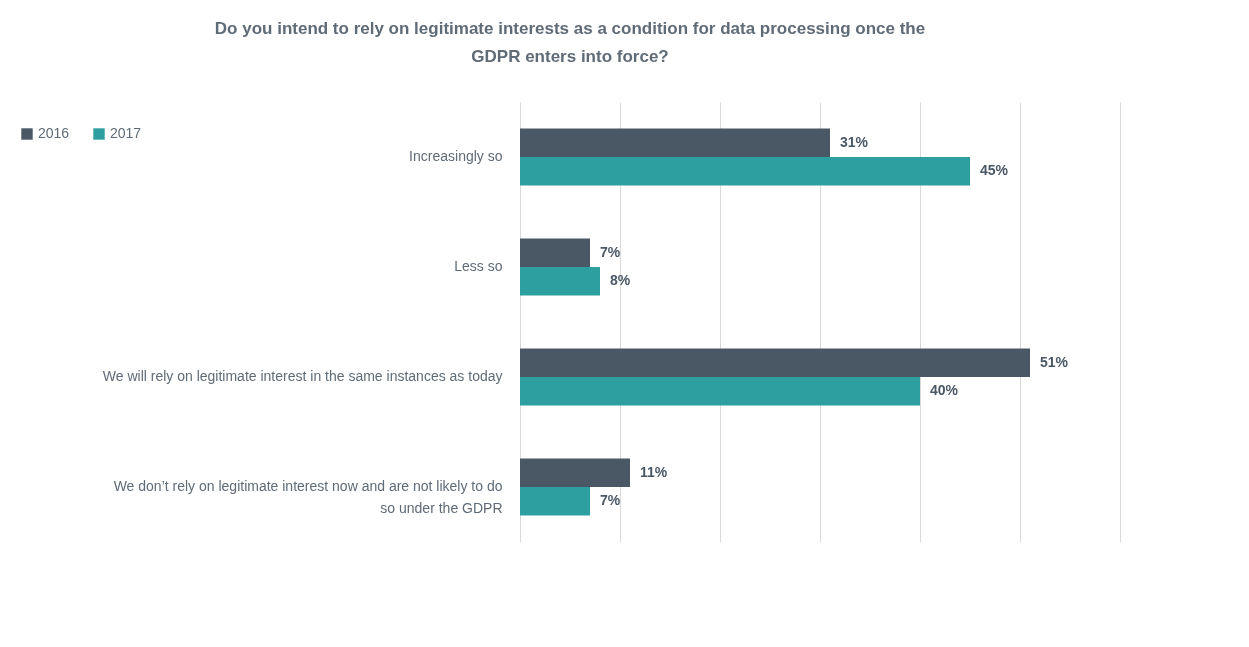 This screenshot has height=647, width=1249. I want to click on y-tick-label: Increasingly so, so click(456, 156).